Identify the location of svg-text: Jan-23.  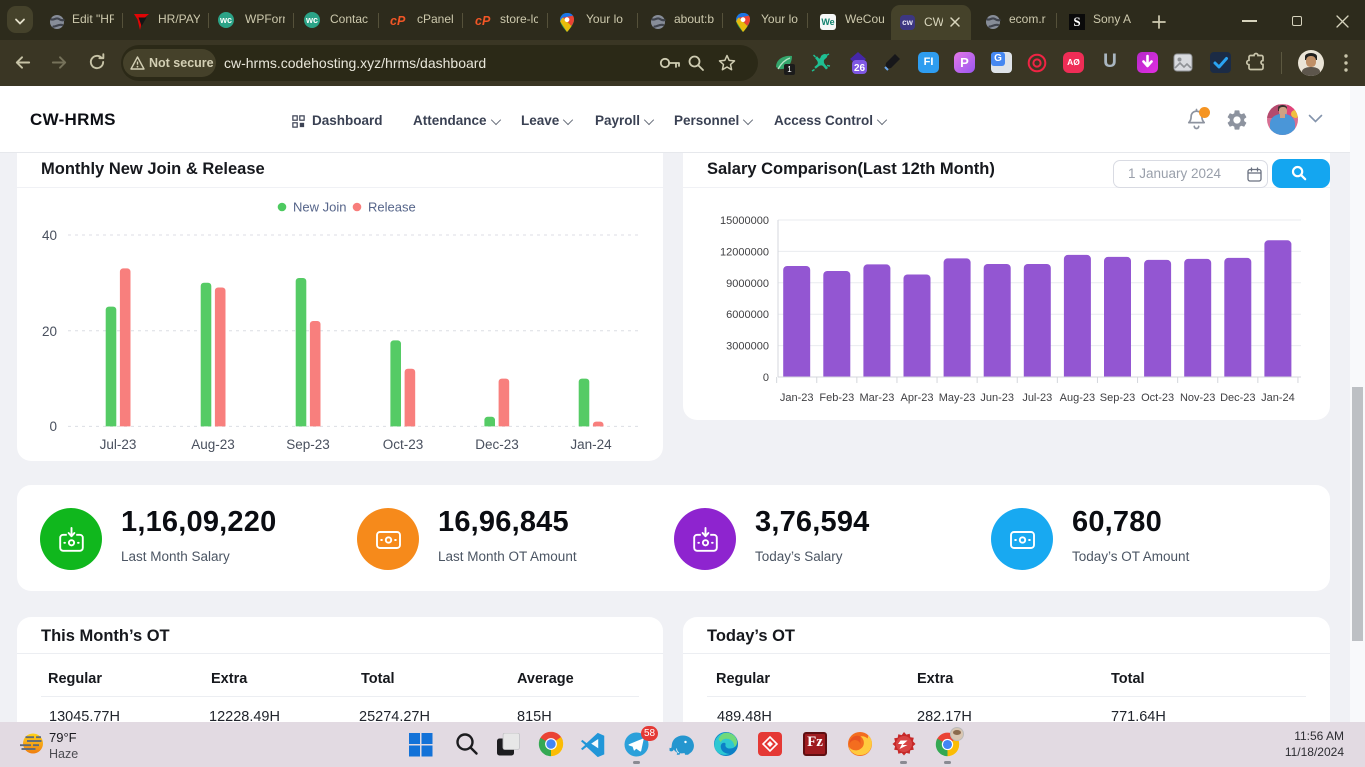
(797, 398).